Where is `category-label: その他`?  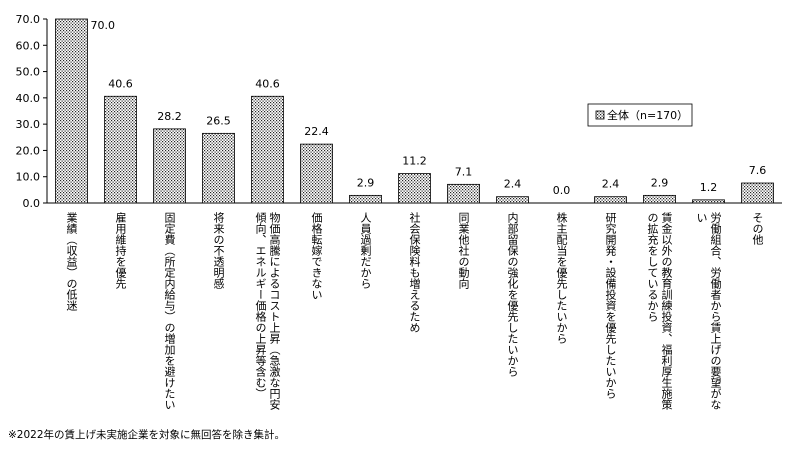 category-label: その他 is located at coordinates (757, 228).